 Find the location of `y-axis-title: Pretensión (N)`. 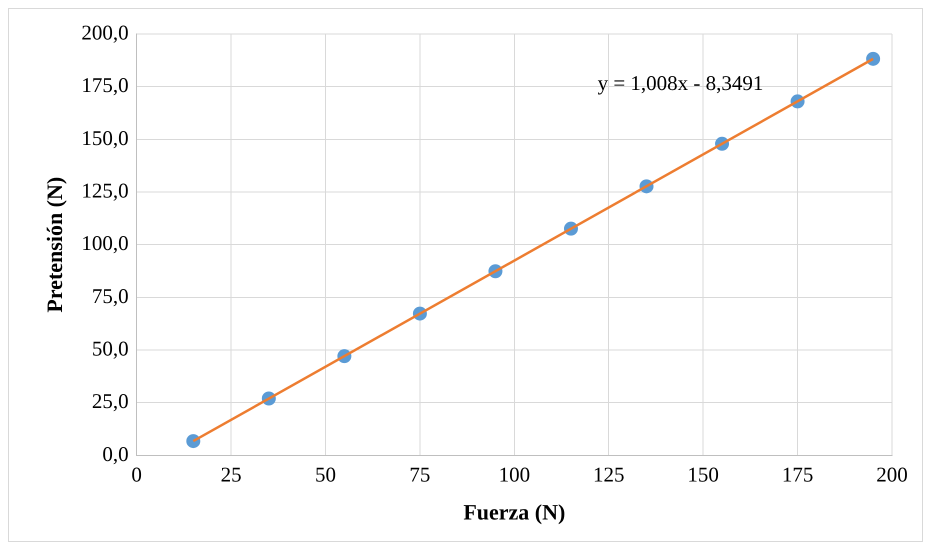

y-axis-title: Pretensión (N) is located at coordinates (54, 244).